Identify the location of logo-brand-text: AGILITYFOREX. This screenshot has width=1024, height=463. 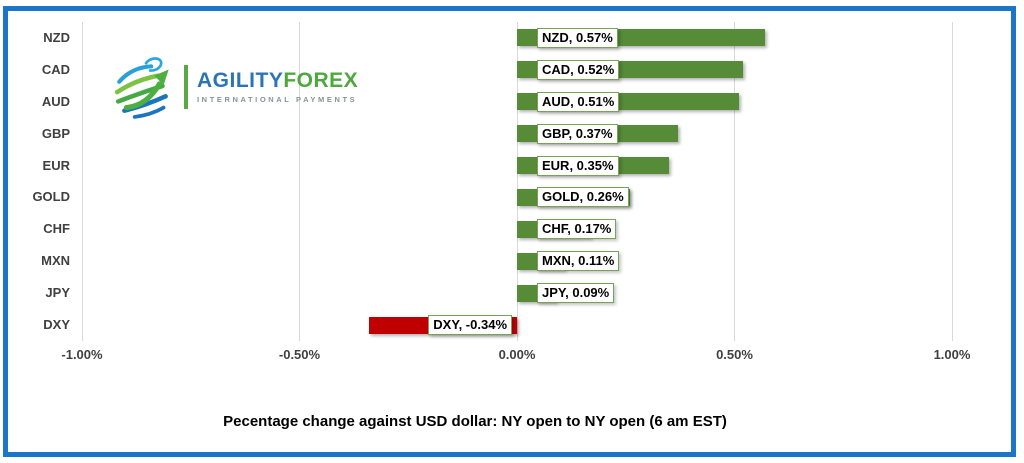
(277, 81).